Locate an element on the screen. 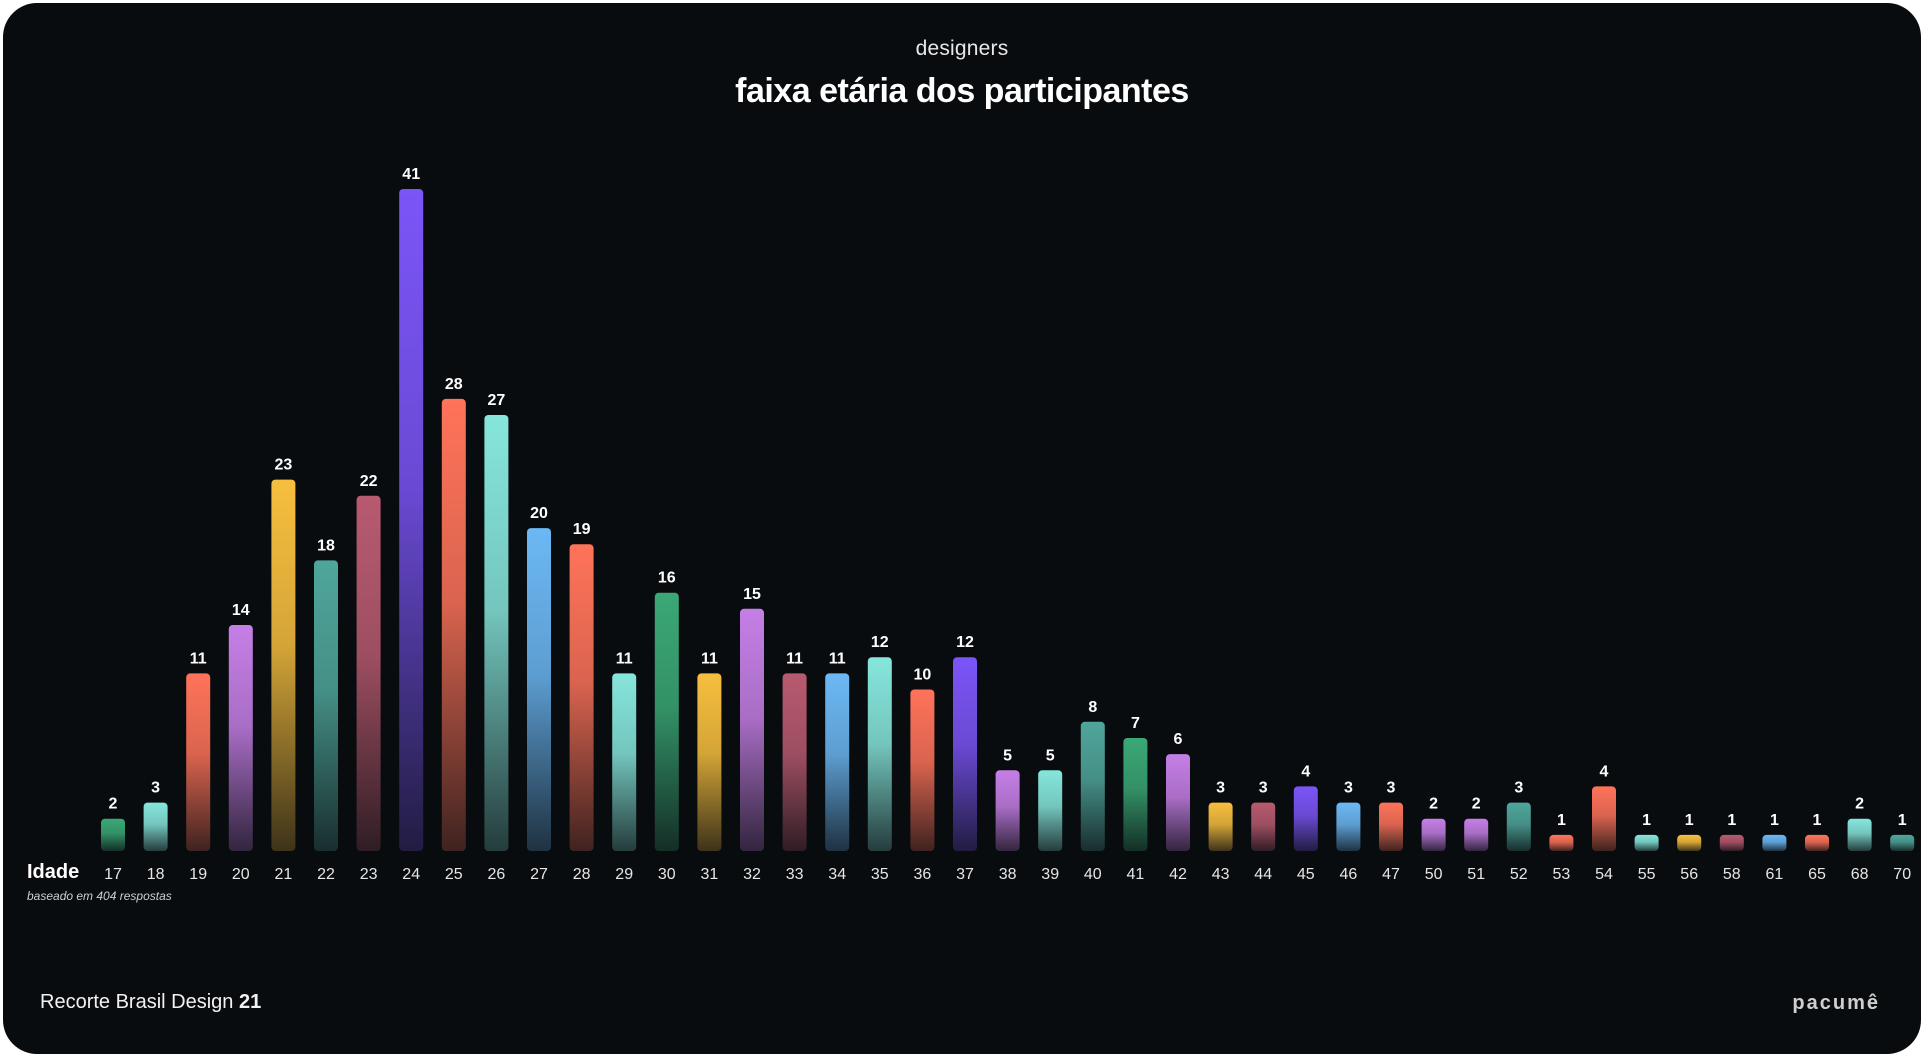 This screenshot has height=1057, width=1924. value-label-41: 7 is located at coordinates (1135, 723).